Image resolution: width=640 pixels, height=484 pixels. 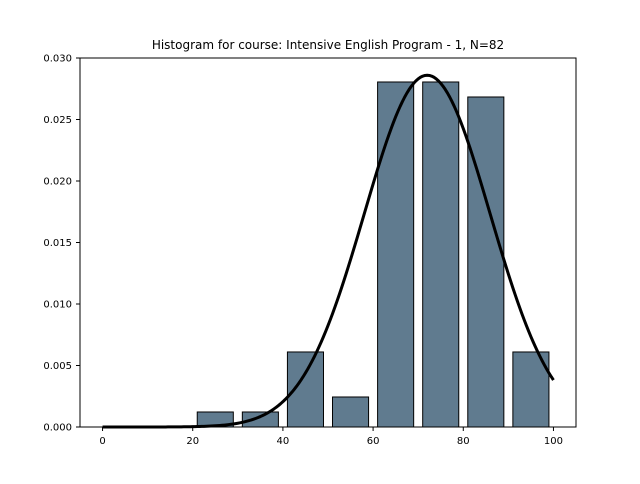 What do you see at coordinates (463, 441) in the screenshot?
I see `x-tick-label: 80` at bounding box center [463, 441].